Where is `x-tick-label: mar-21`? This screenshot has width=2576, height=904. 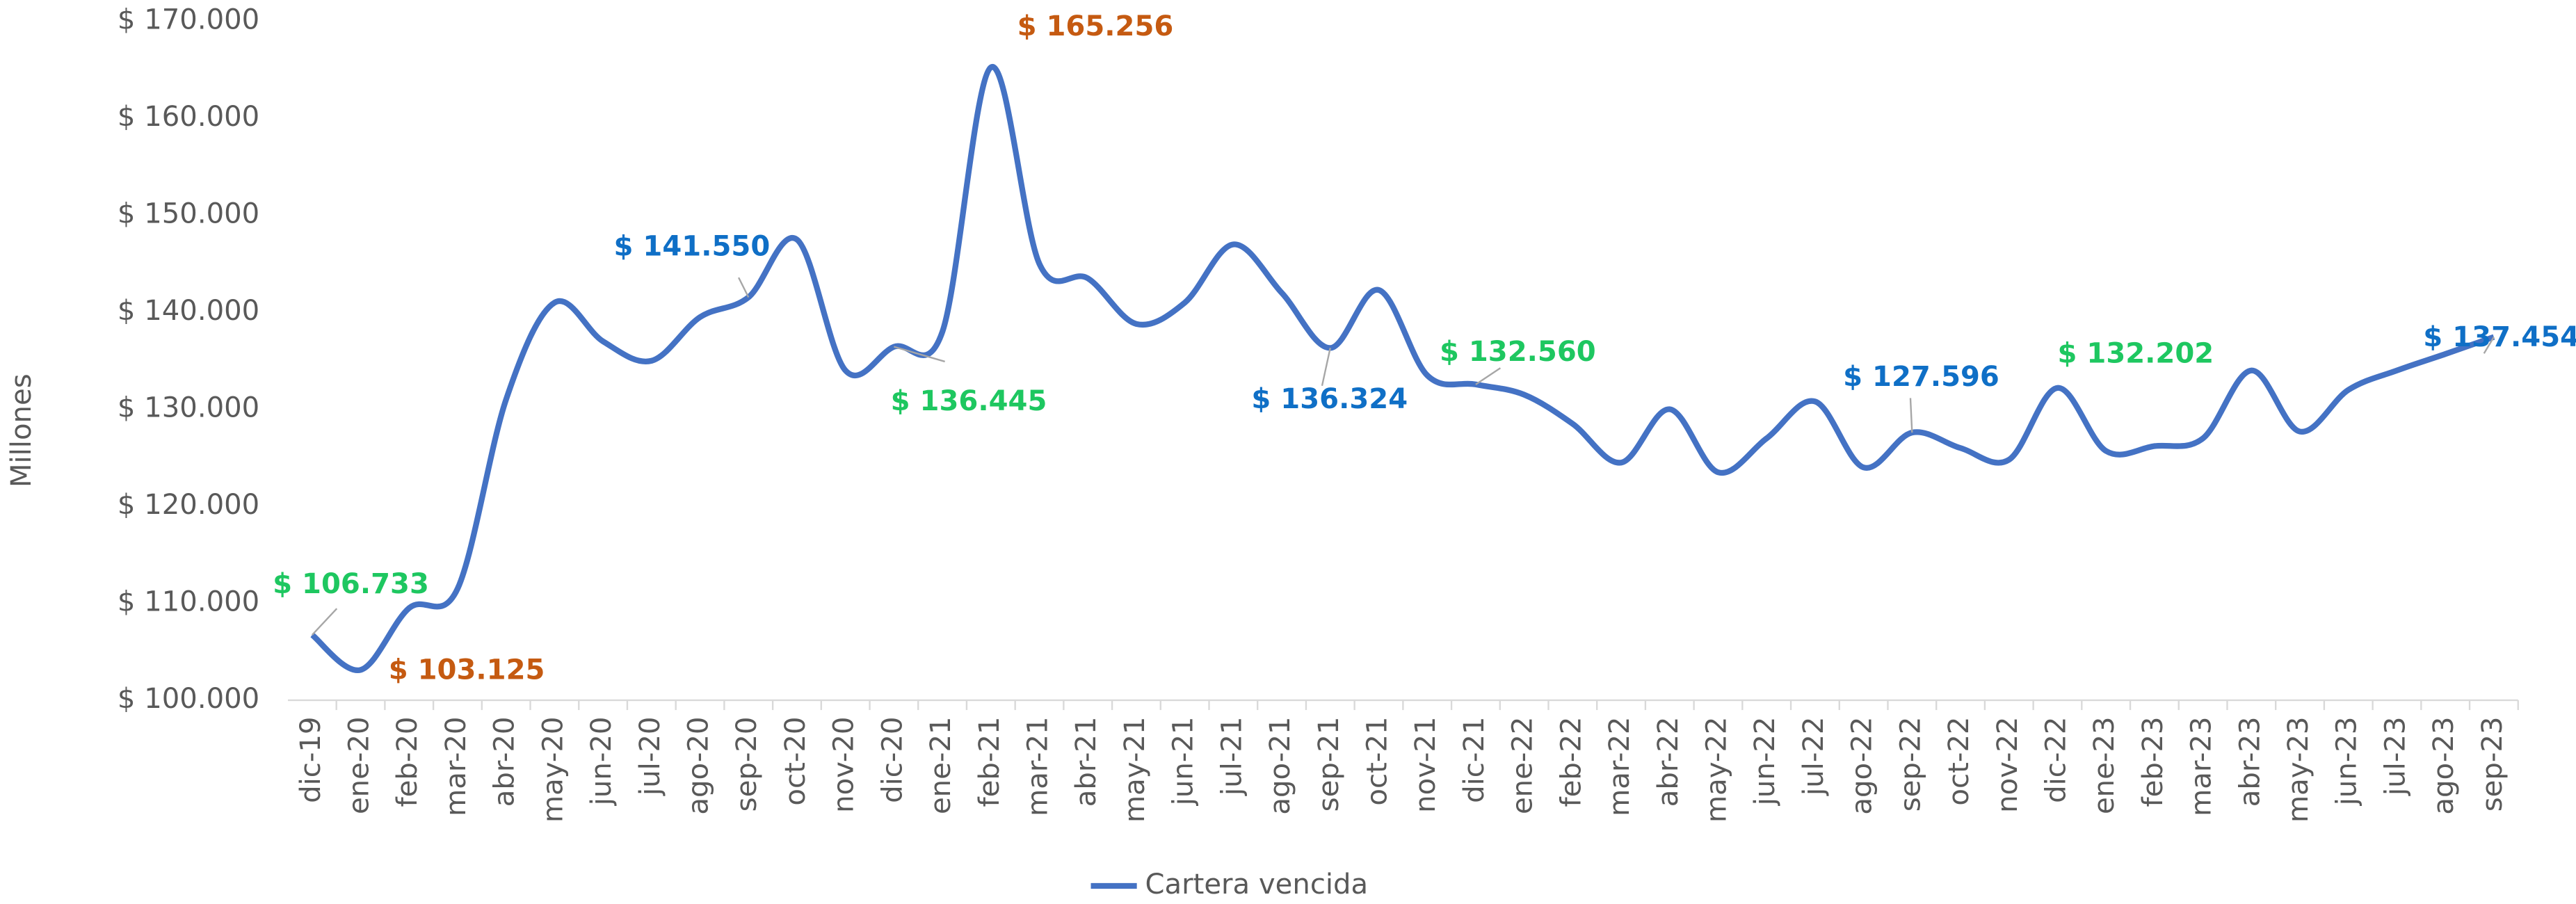
x-tick-label: mar-21 is located at coordinates (1038, 766).